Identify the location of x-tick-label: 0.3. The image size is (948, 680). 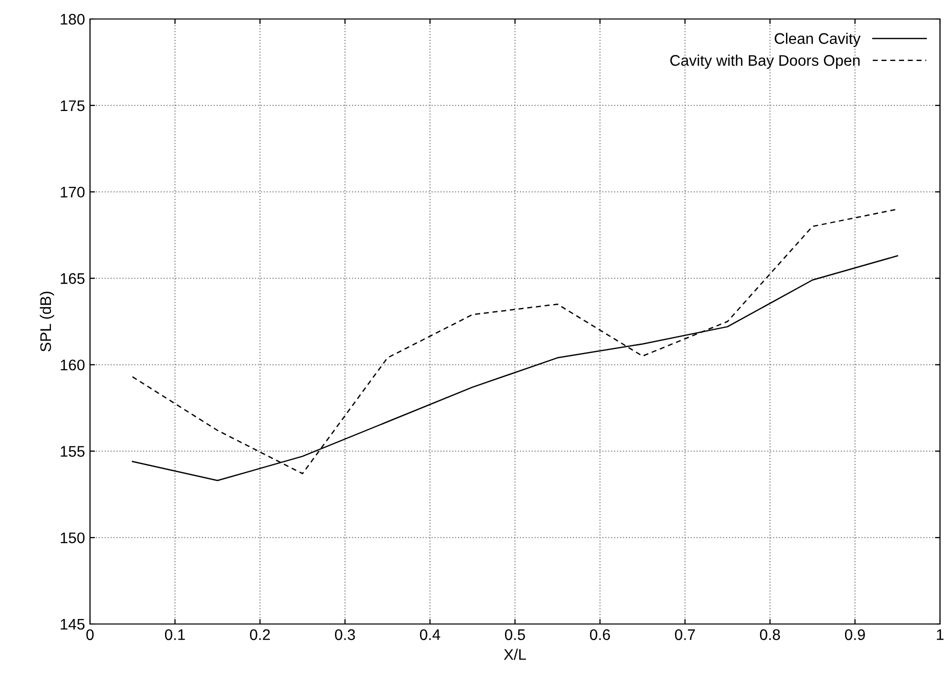
(344, 634).